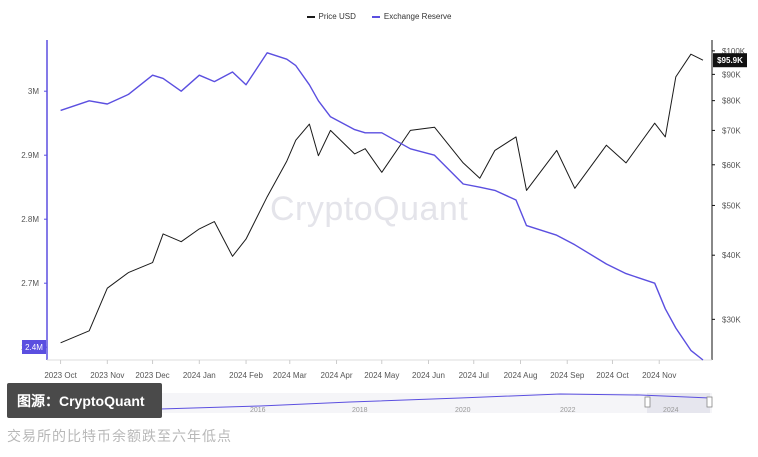  What do you see at coordinates (474, 375) in the screenshot?
I see `x-tick-label: 2024 Jul` at bounding box center [474, 375].